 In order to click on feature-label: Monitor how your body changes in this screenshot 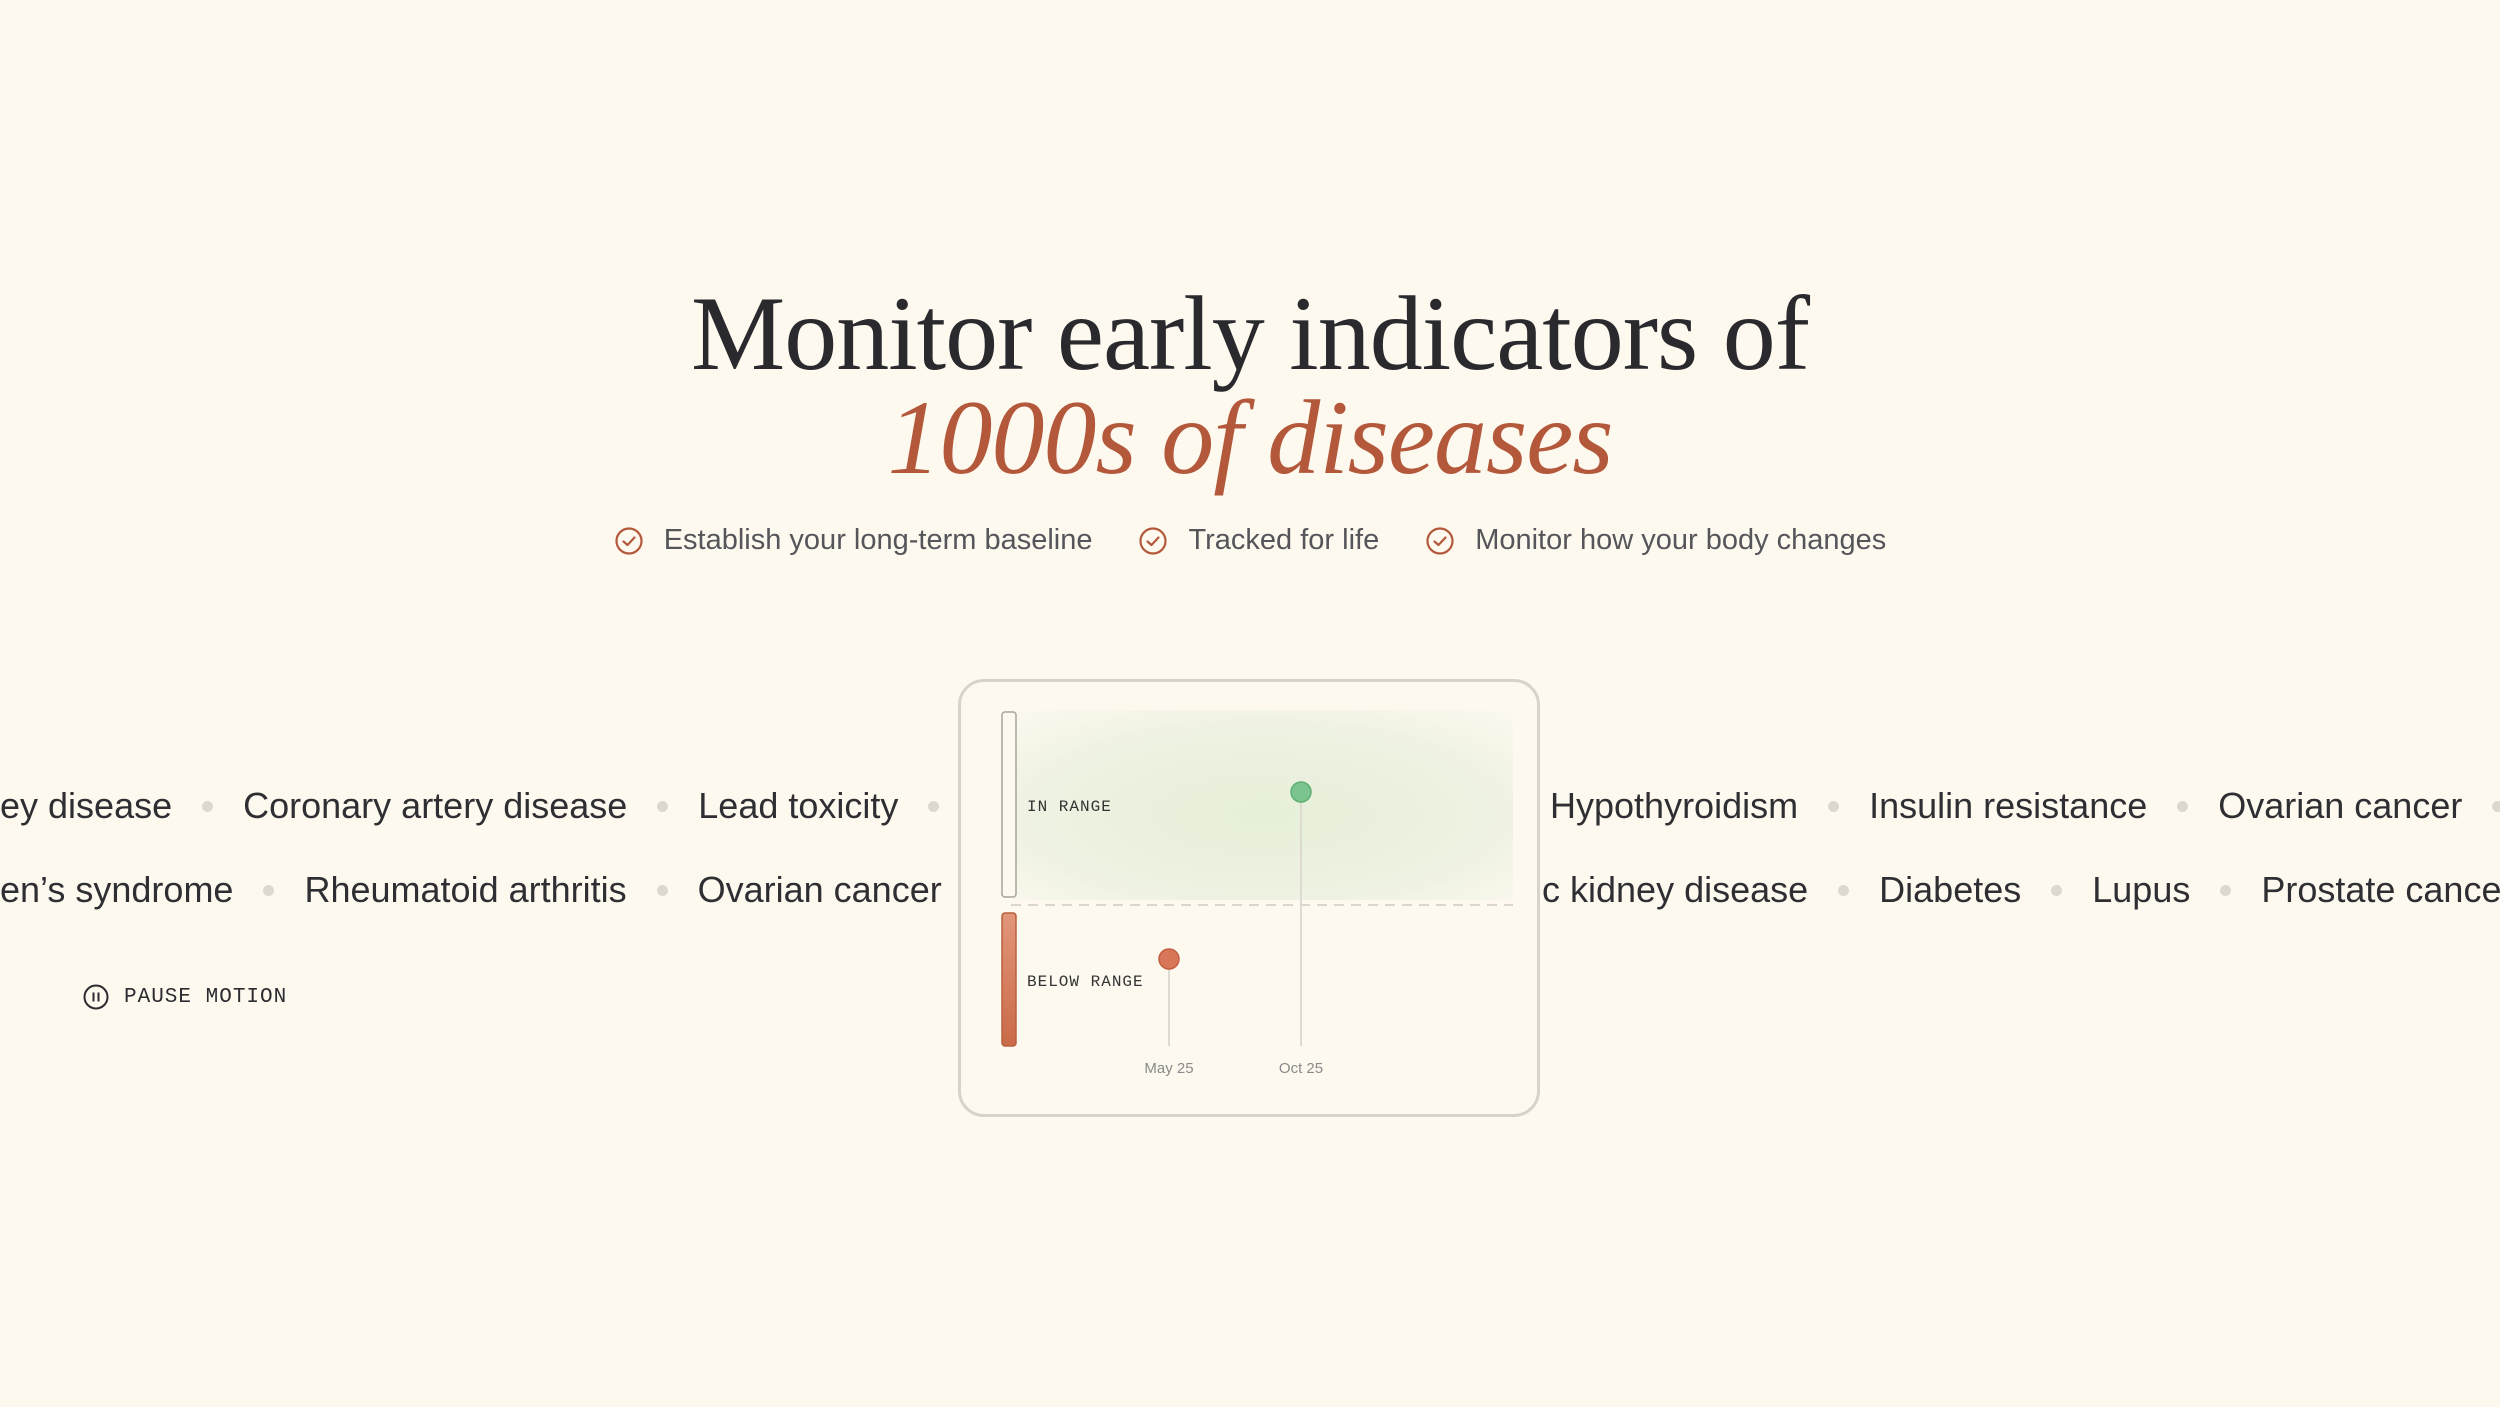, I will do `click(1681, 540)`.